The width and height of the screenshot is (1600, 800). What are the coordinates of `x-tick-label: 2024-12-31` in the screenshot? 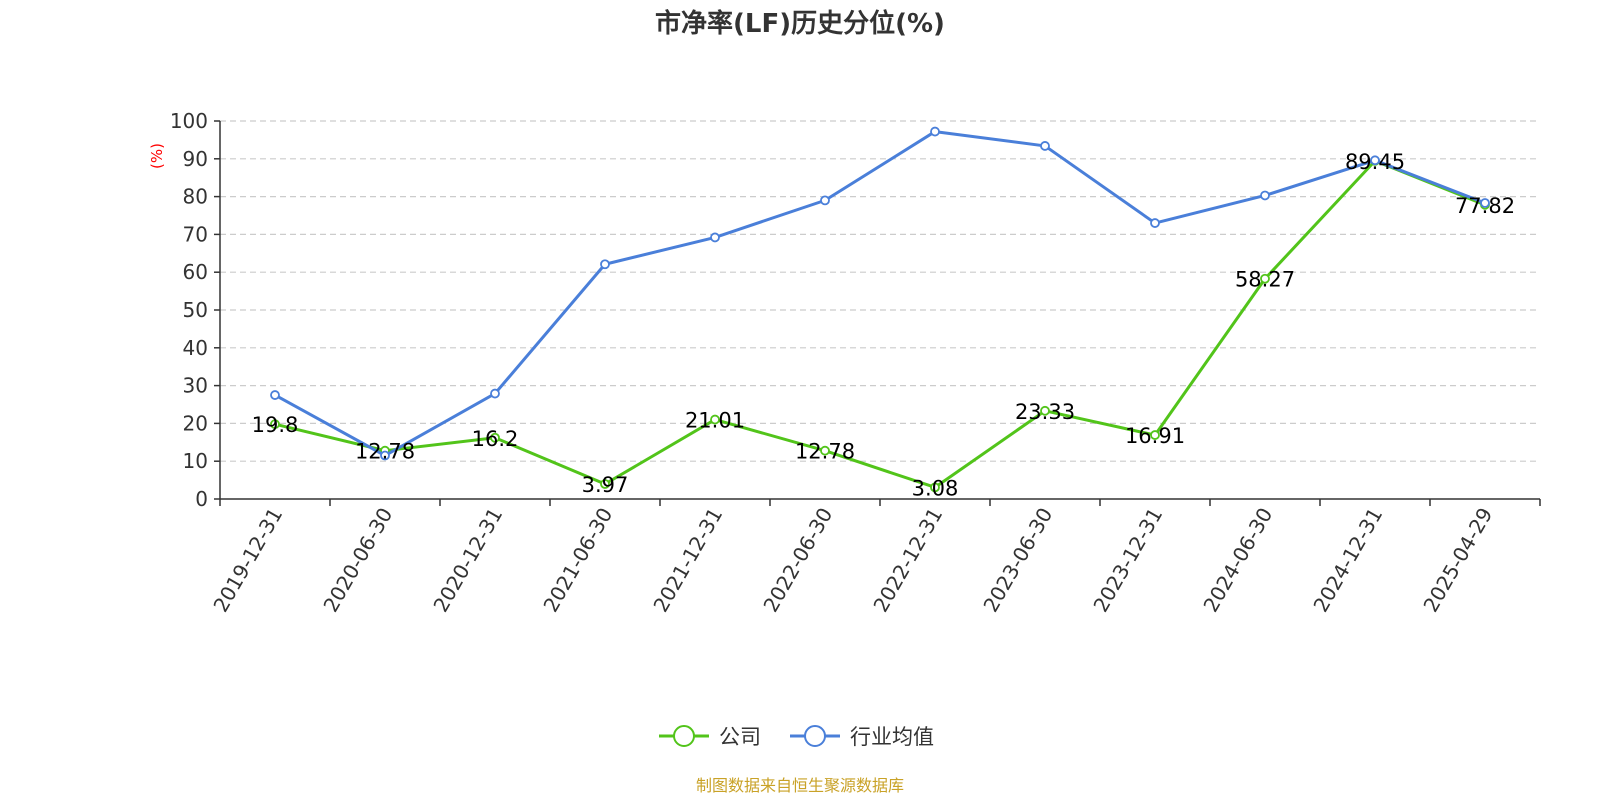 It's located at (1347, 560).